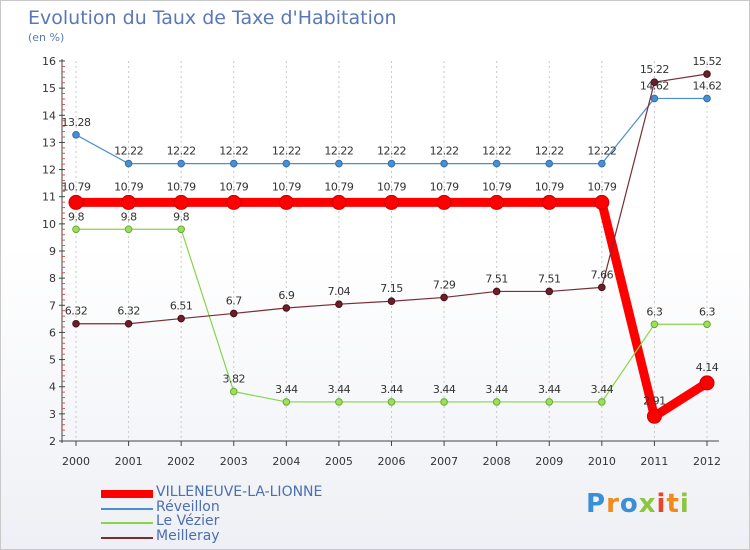 The width and height of the screenshot is (750, 550). What do you see at coordinates (76, 186) in the screenshot?
I see `series-1-label-2000: 10.79` at bounding box center [76, 186].